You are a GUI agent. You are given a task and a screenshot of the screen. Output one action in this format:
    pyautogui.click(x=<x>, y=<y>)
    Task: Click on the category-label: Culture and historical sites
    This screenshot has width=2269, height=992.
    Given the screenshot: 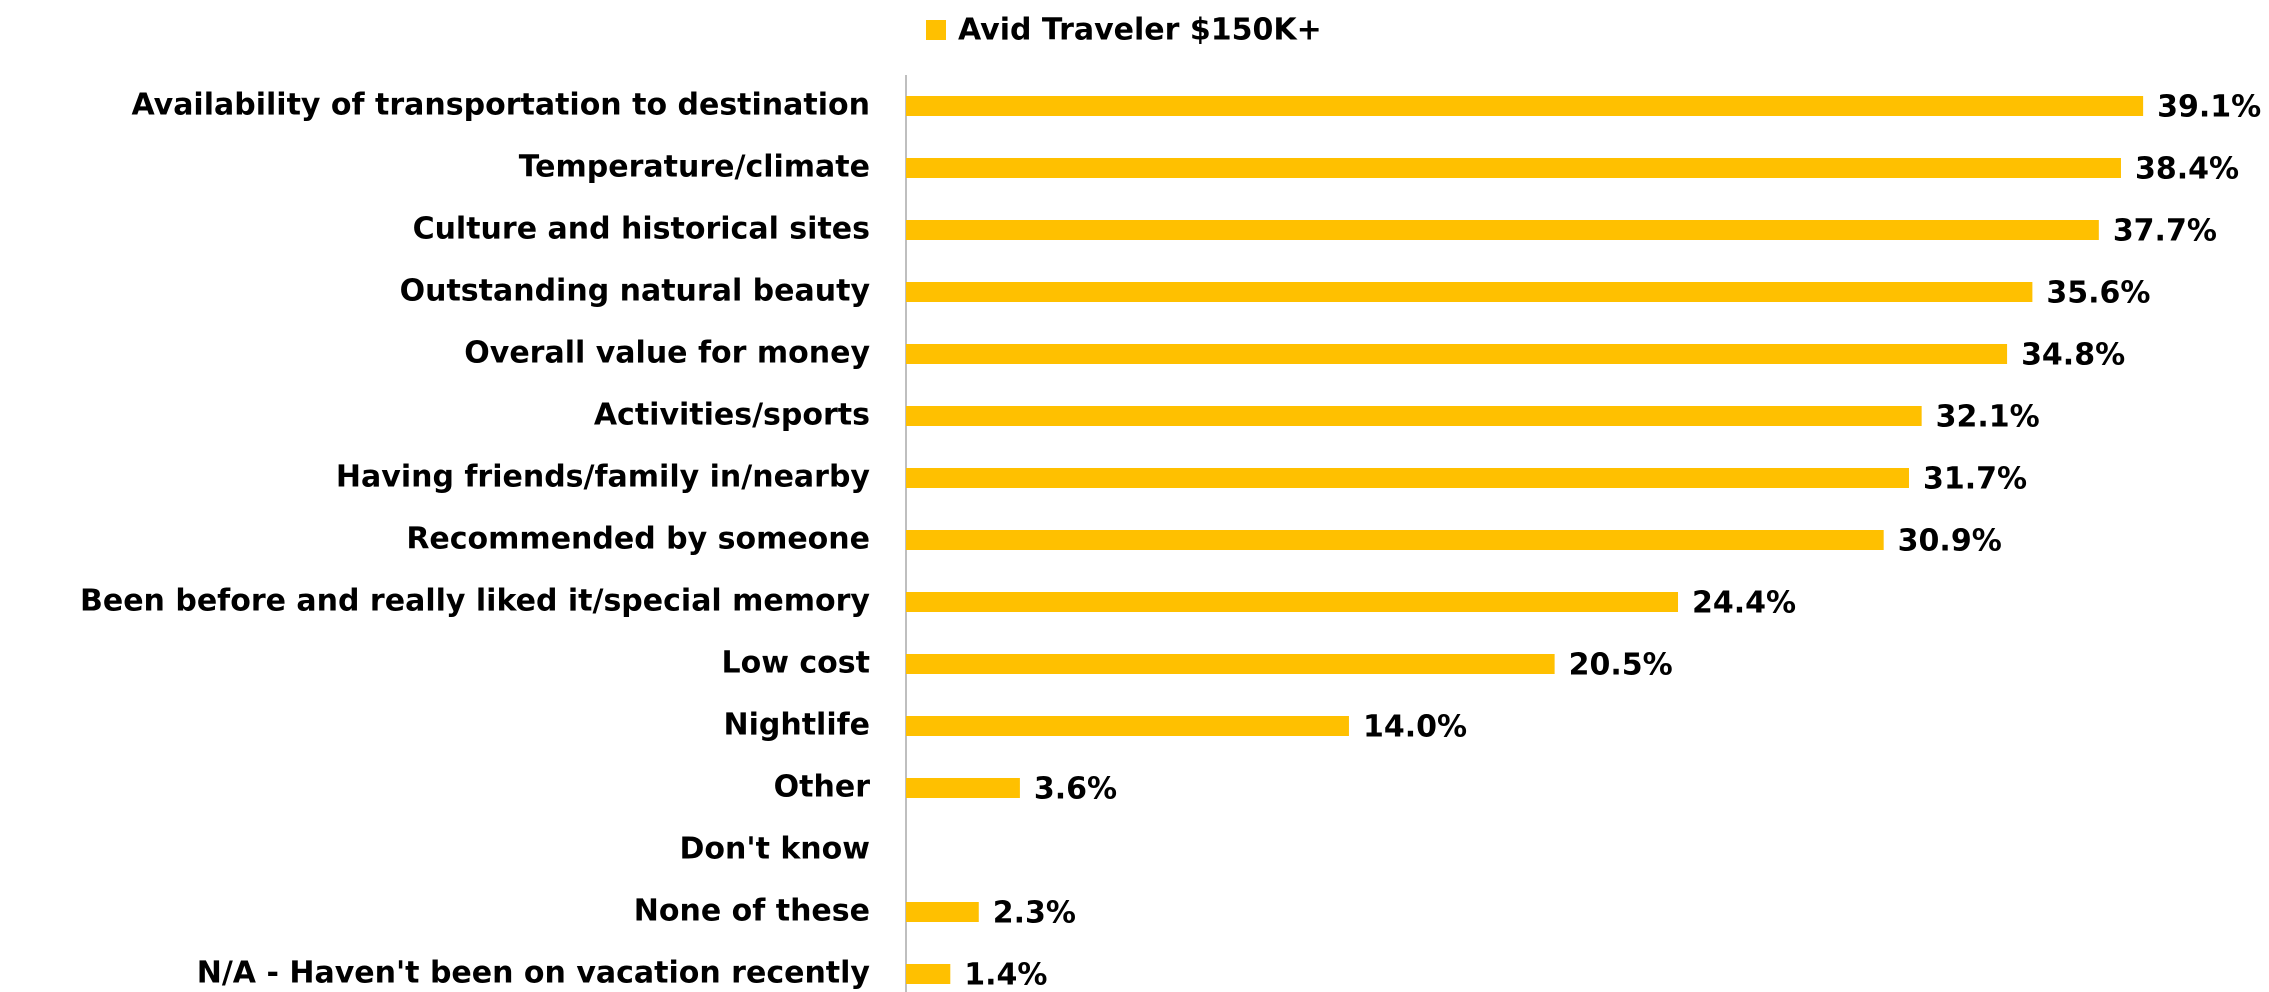 What is the action you would take?
    pyautogui.click(x=641, y=229)
    